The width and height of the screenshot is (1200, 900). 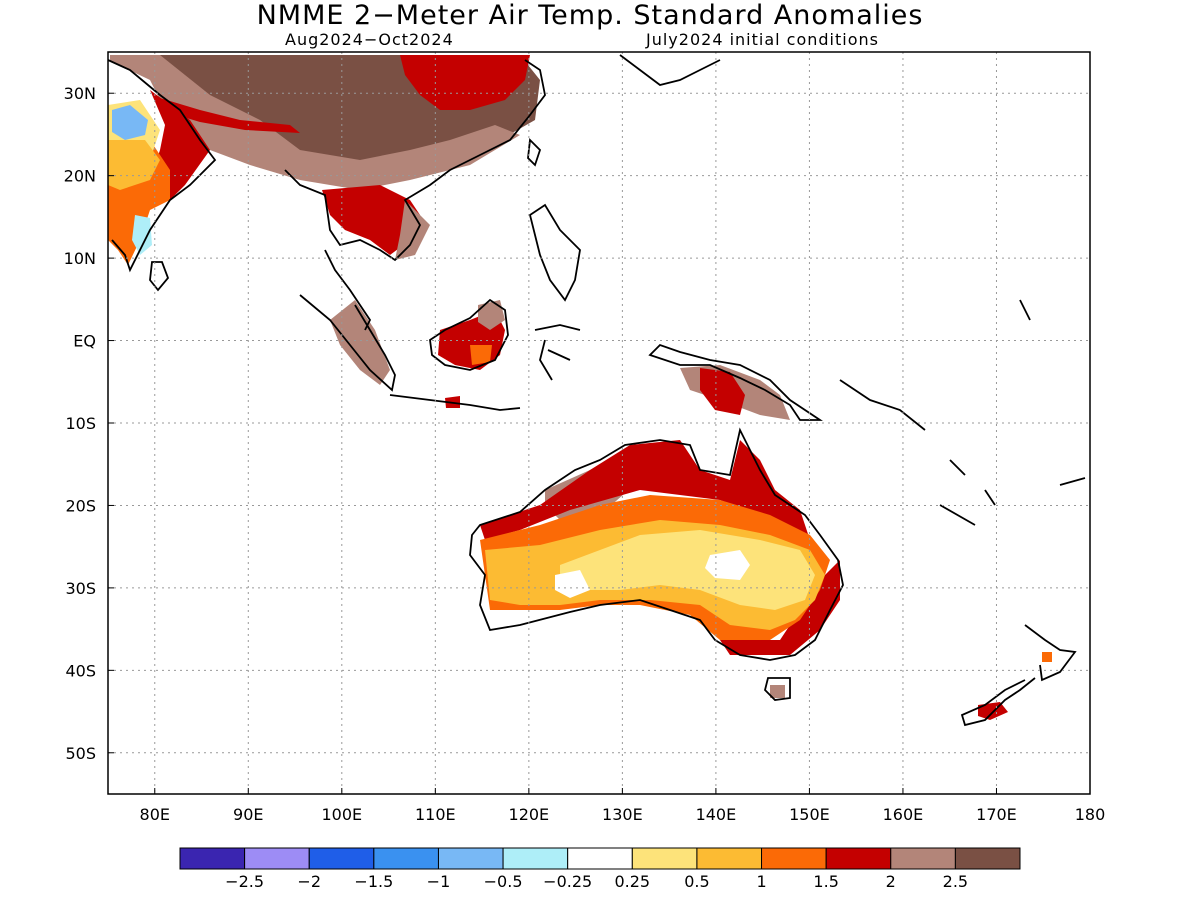 What do you see at coordinates (572, 584) in the screenshot?
I see `shade-aus-white-west` at bounding box center [572, 584].